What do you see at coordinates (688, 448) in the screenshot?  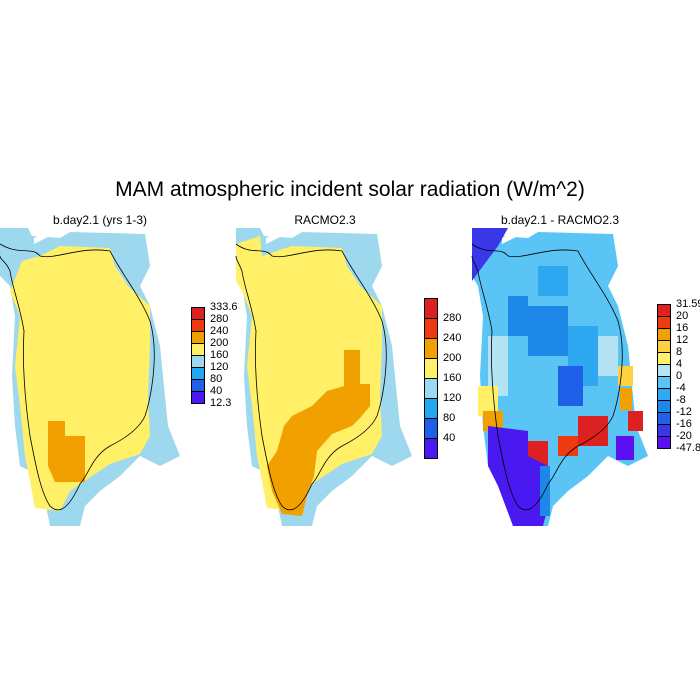 I see `colorbar-label: -47.81` at bounding box center [688, 448].